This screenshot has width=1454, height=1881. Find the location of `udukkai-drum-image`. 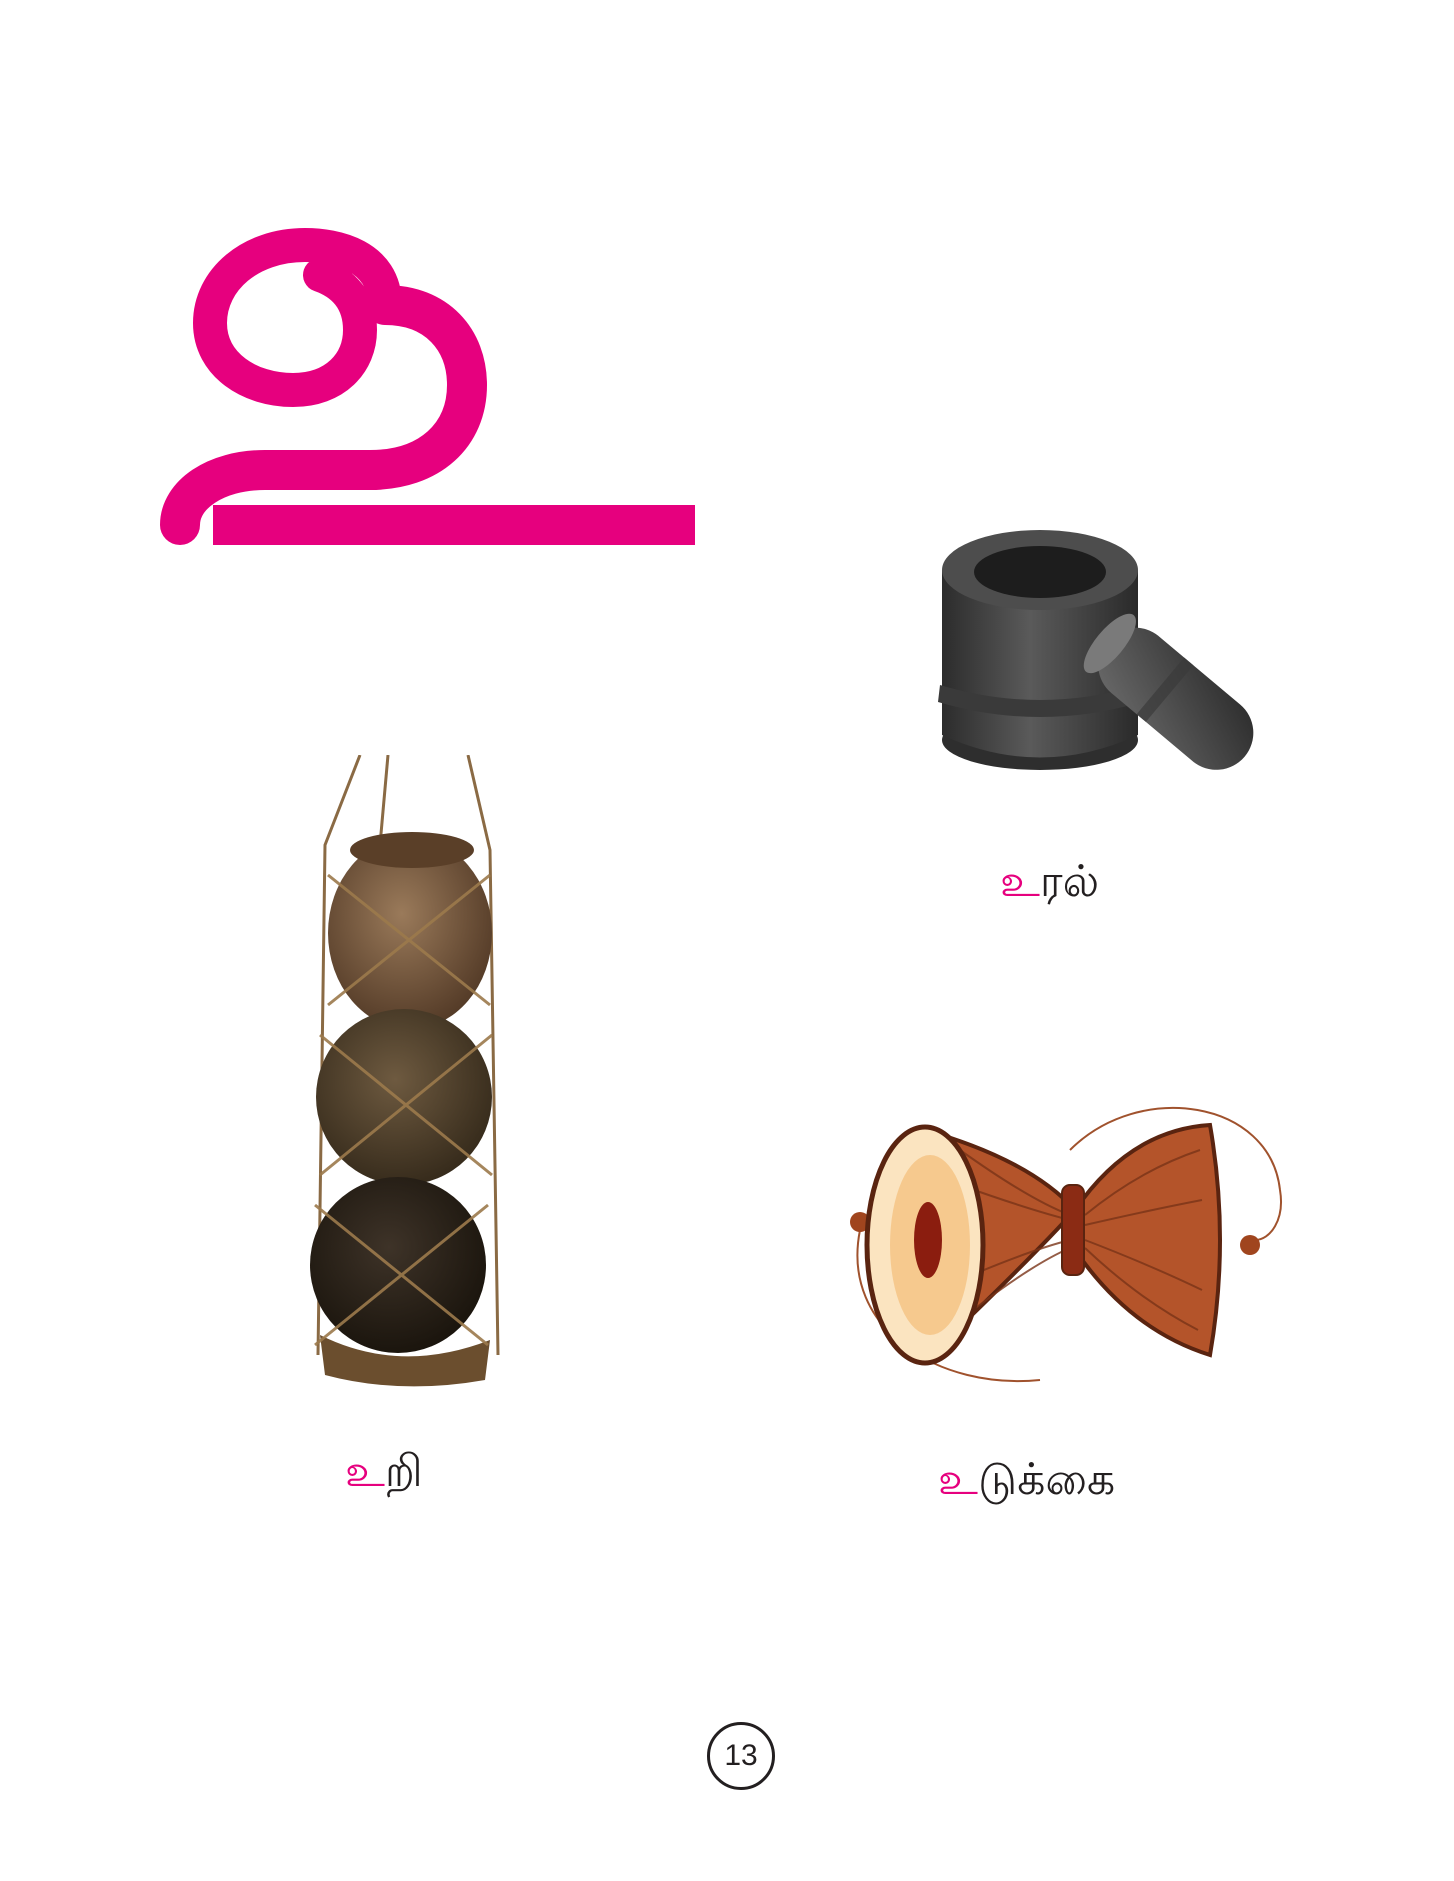

udukkai-drum-image is located at coordinates (1066, 1244).